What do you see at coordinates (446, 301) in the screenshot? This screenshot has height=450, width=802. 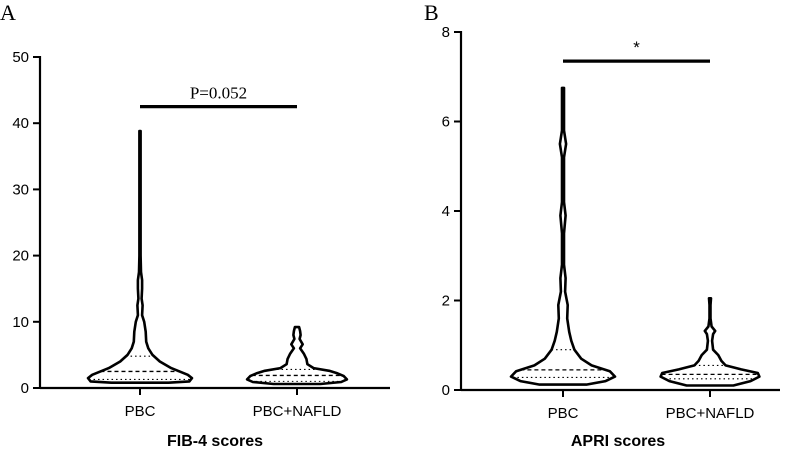 I see `y-tick-label: 2` at bounding box center [446, 301].